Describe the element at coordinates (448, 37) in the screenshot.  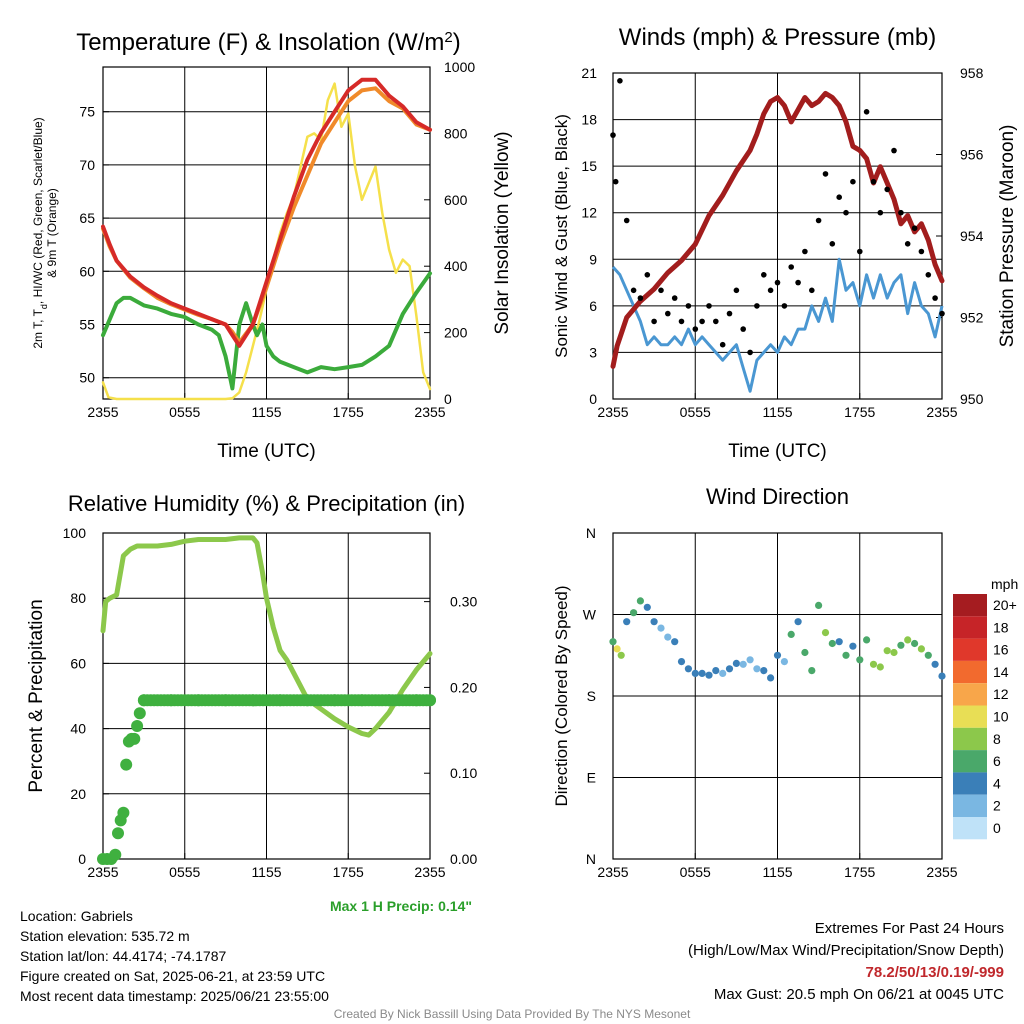
I see `title-superscript: 2` at that location.